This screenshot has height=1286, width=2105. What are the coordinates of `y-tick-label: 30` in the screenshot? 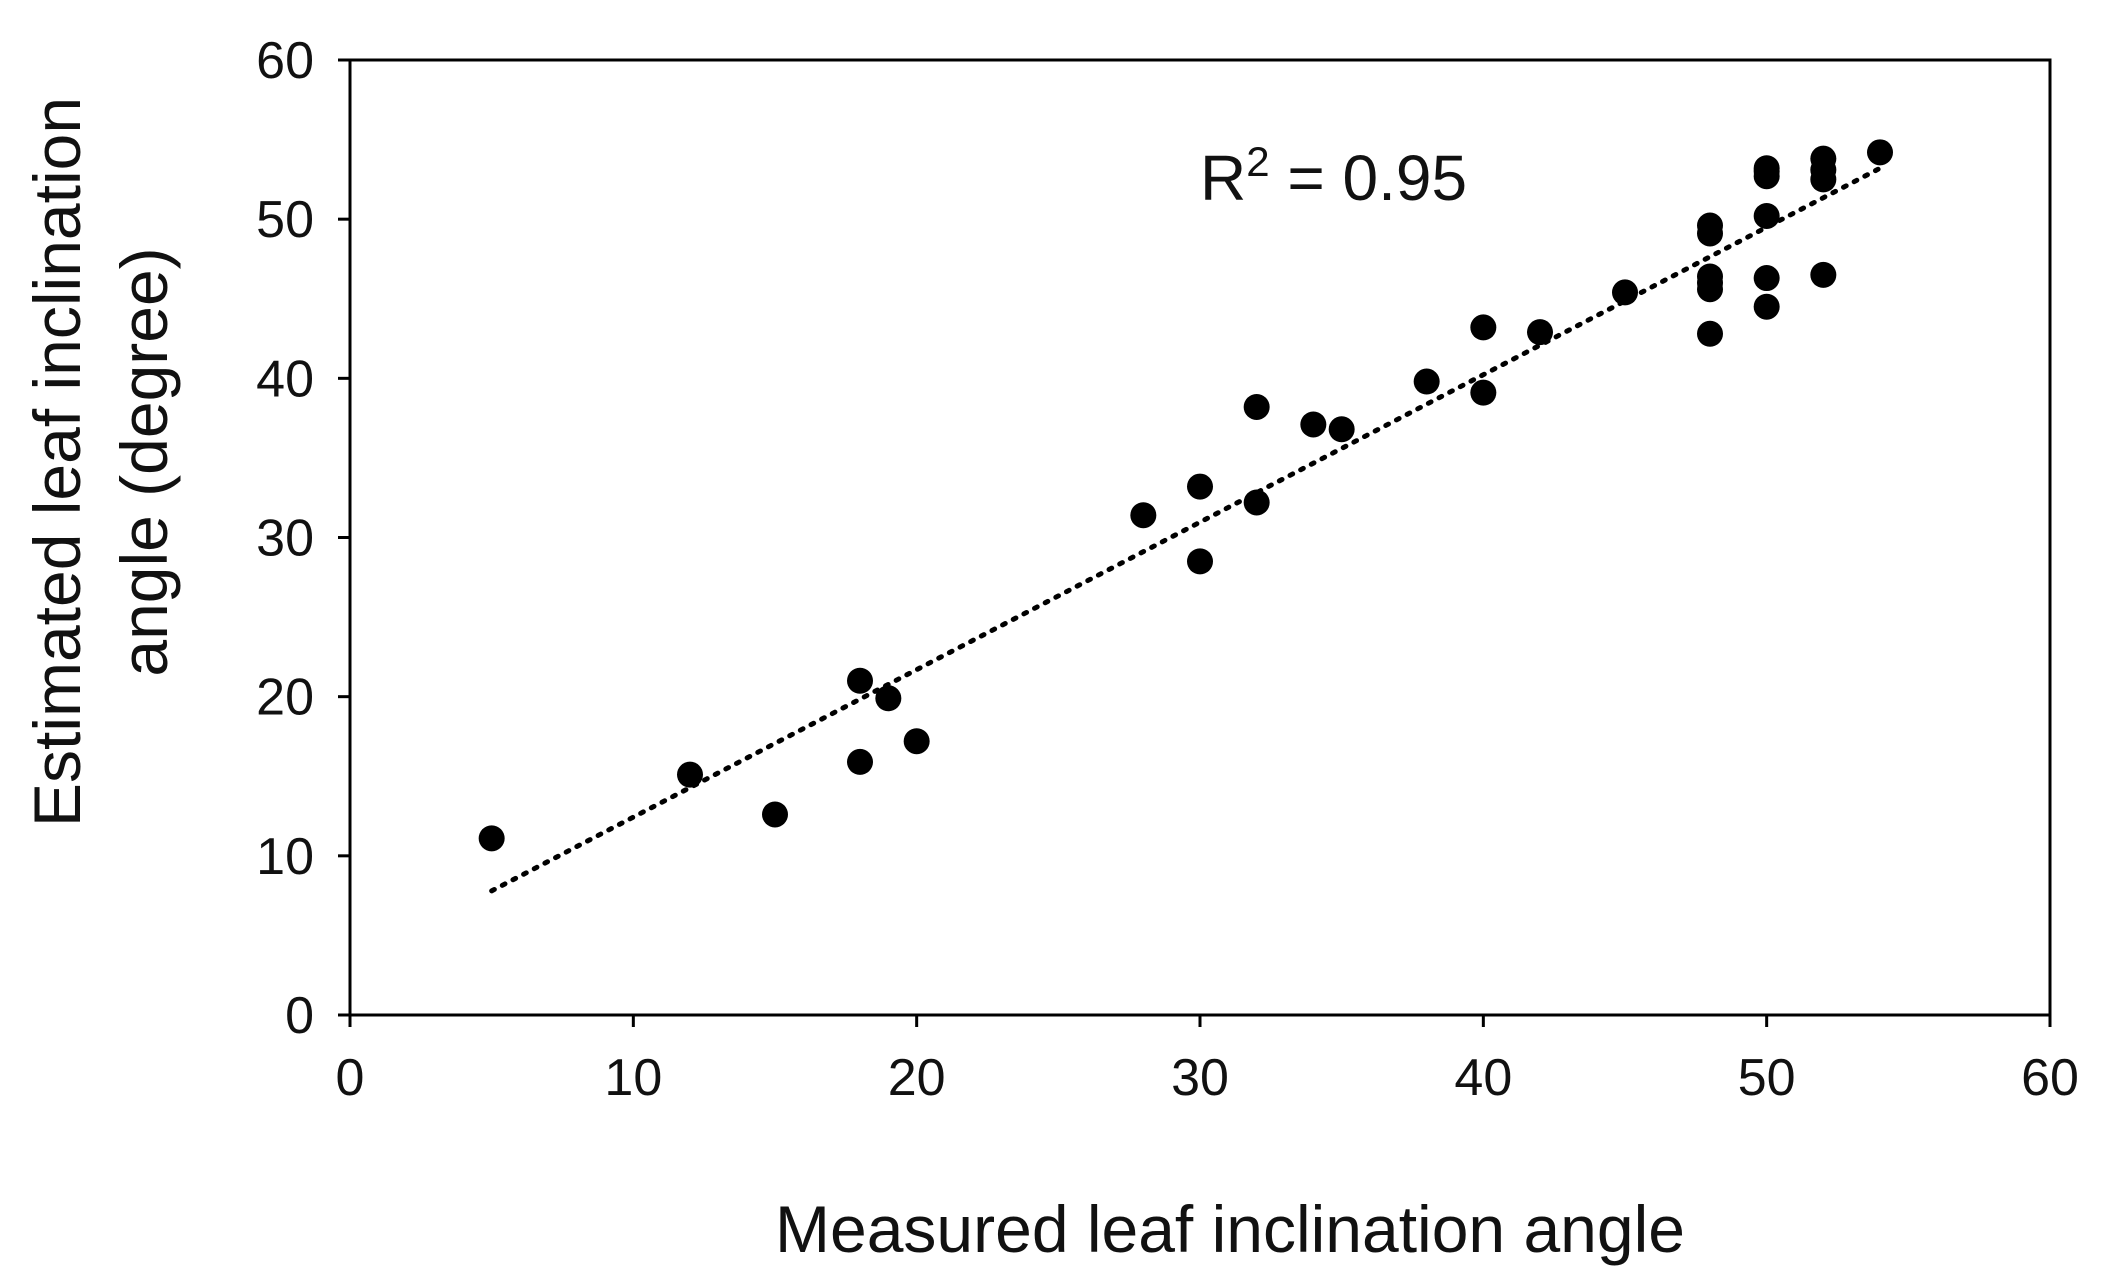 It's located at (285, 539).